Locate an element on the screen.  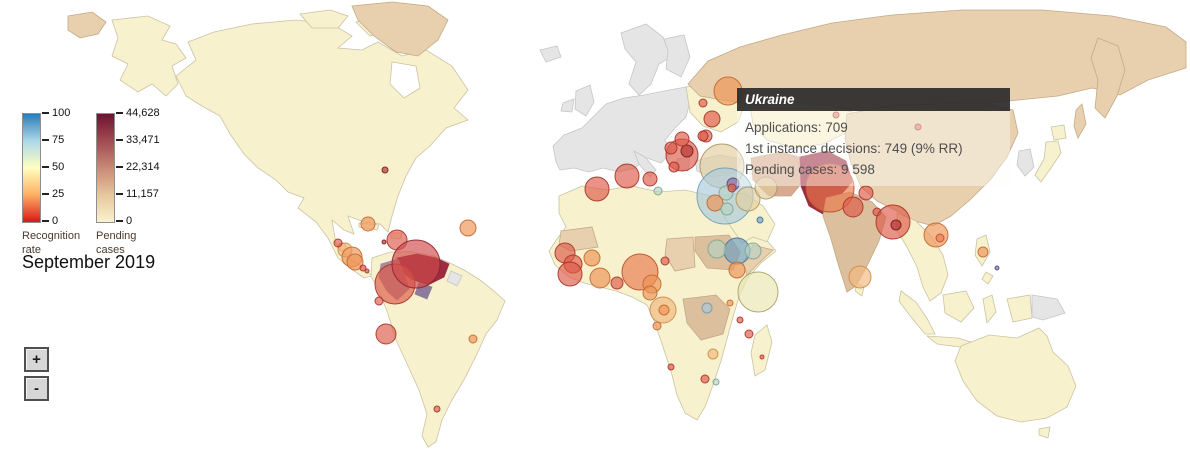
country-tasmania is located at coordinates (1044, 432).